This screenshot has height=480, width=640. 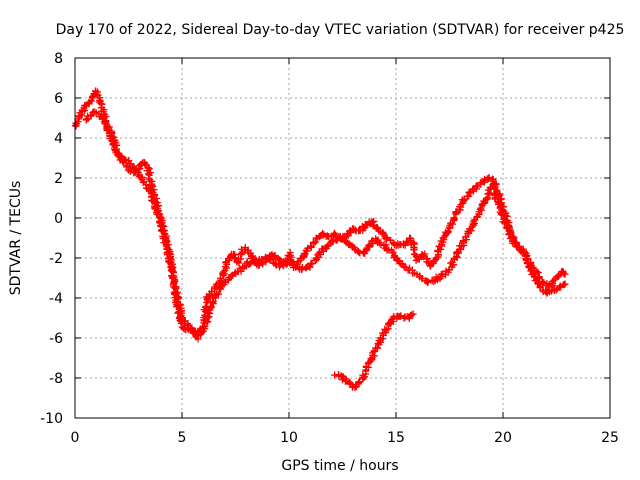 I want to click on y-tick-label: 6, so click(x=58, y=99).